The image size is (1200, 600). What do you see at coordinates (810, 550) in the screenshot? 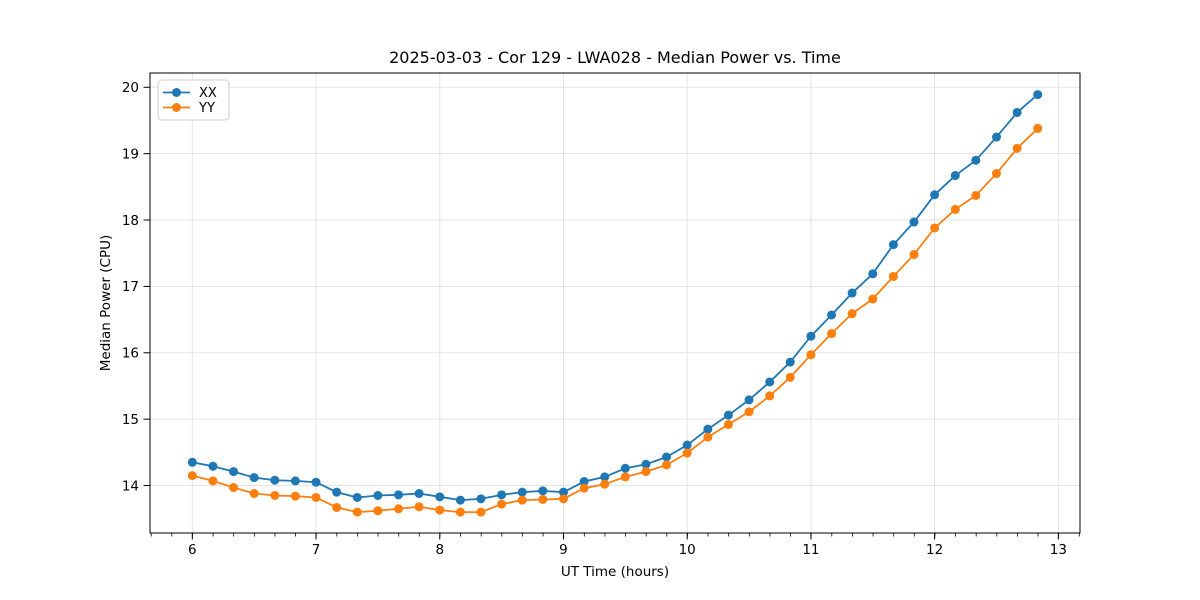
I see `x-tick-label: 11` at bounding box center [810, 550].